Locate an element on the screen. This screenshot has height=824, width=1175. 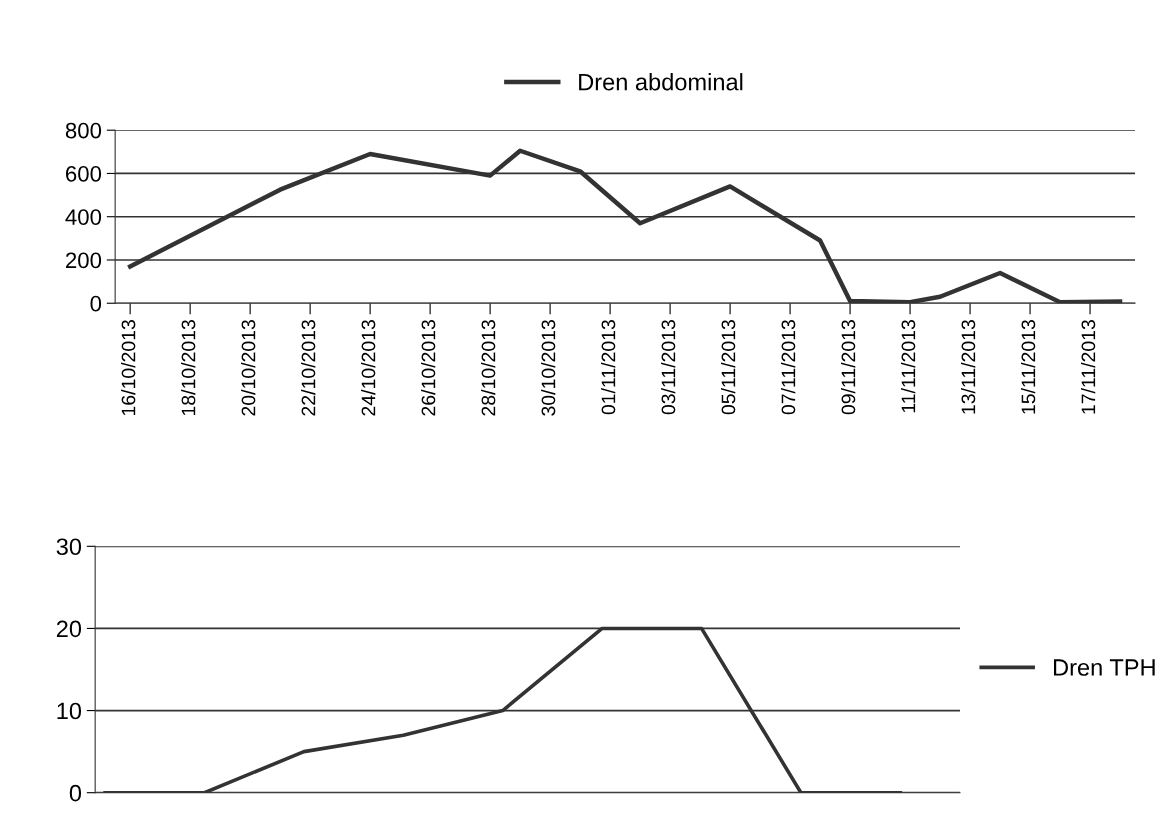
y-tick-label: 800 is located at coordinates (83, 130).